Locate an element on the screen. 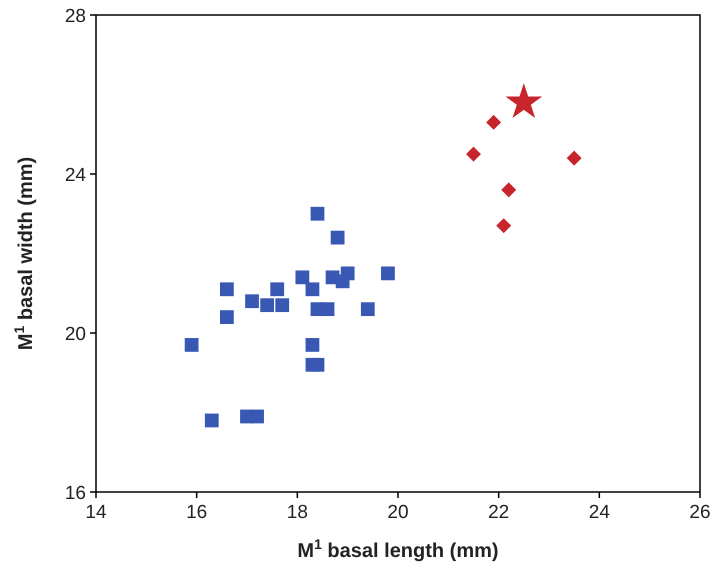  y-tick-label: 24 is located at coordinates (75, 175).